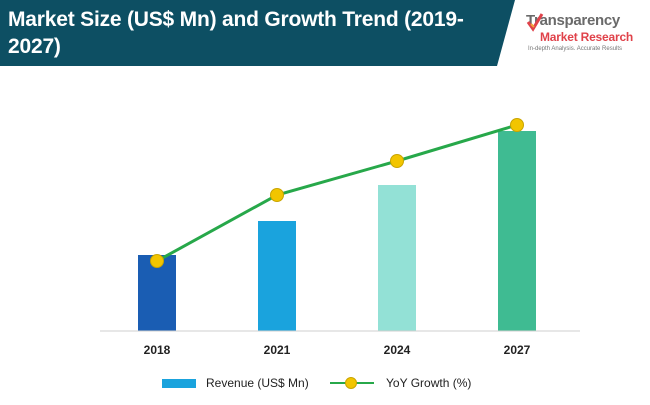 The width and height of the screenshot is (650, 405). What do you see at coordinates (575, 49) in the screenshot?
I see `logo-tagline: In-depth Analysis. Accurate Results` at bounding box center [575, 49].